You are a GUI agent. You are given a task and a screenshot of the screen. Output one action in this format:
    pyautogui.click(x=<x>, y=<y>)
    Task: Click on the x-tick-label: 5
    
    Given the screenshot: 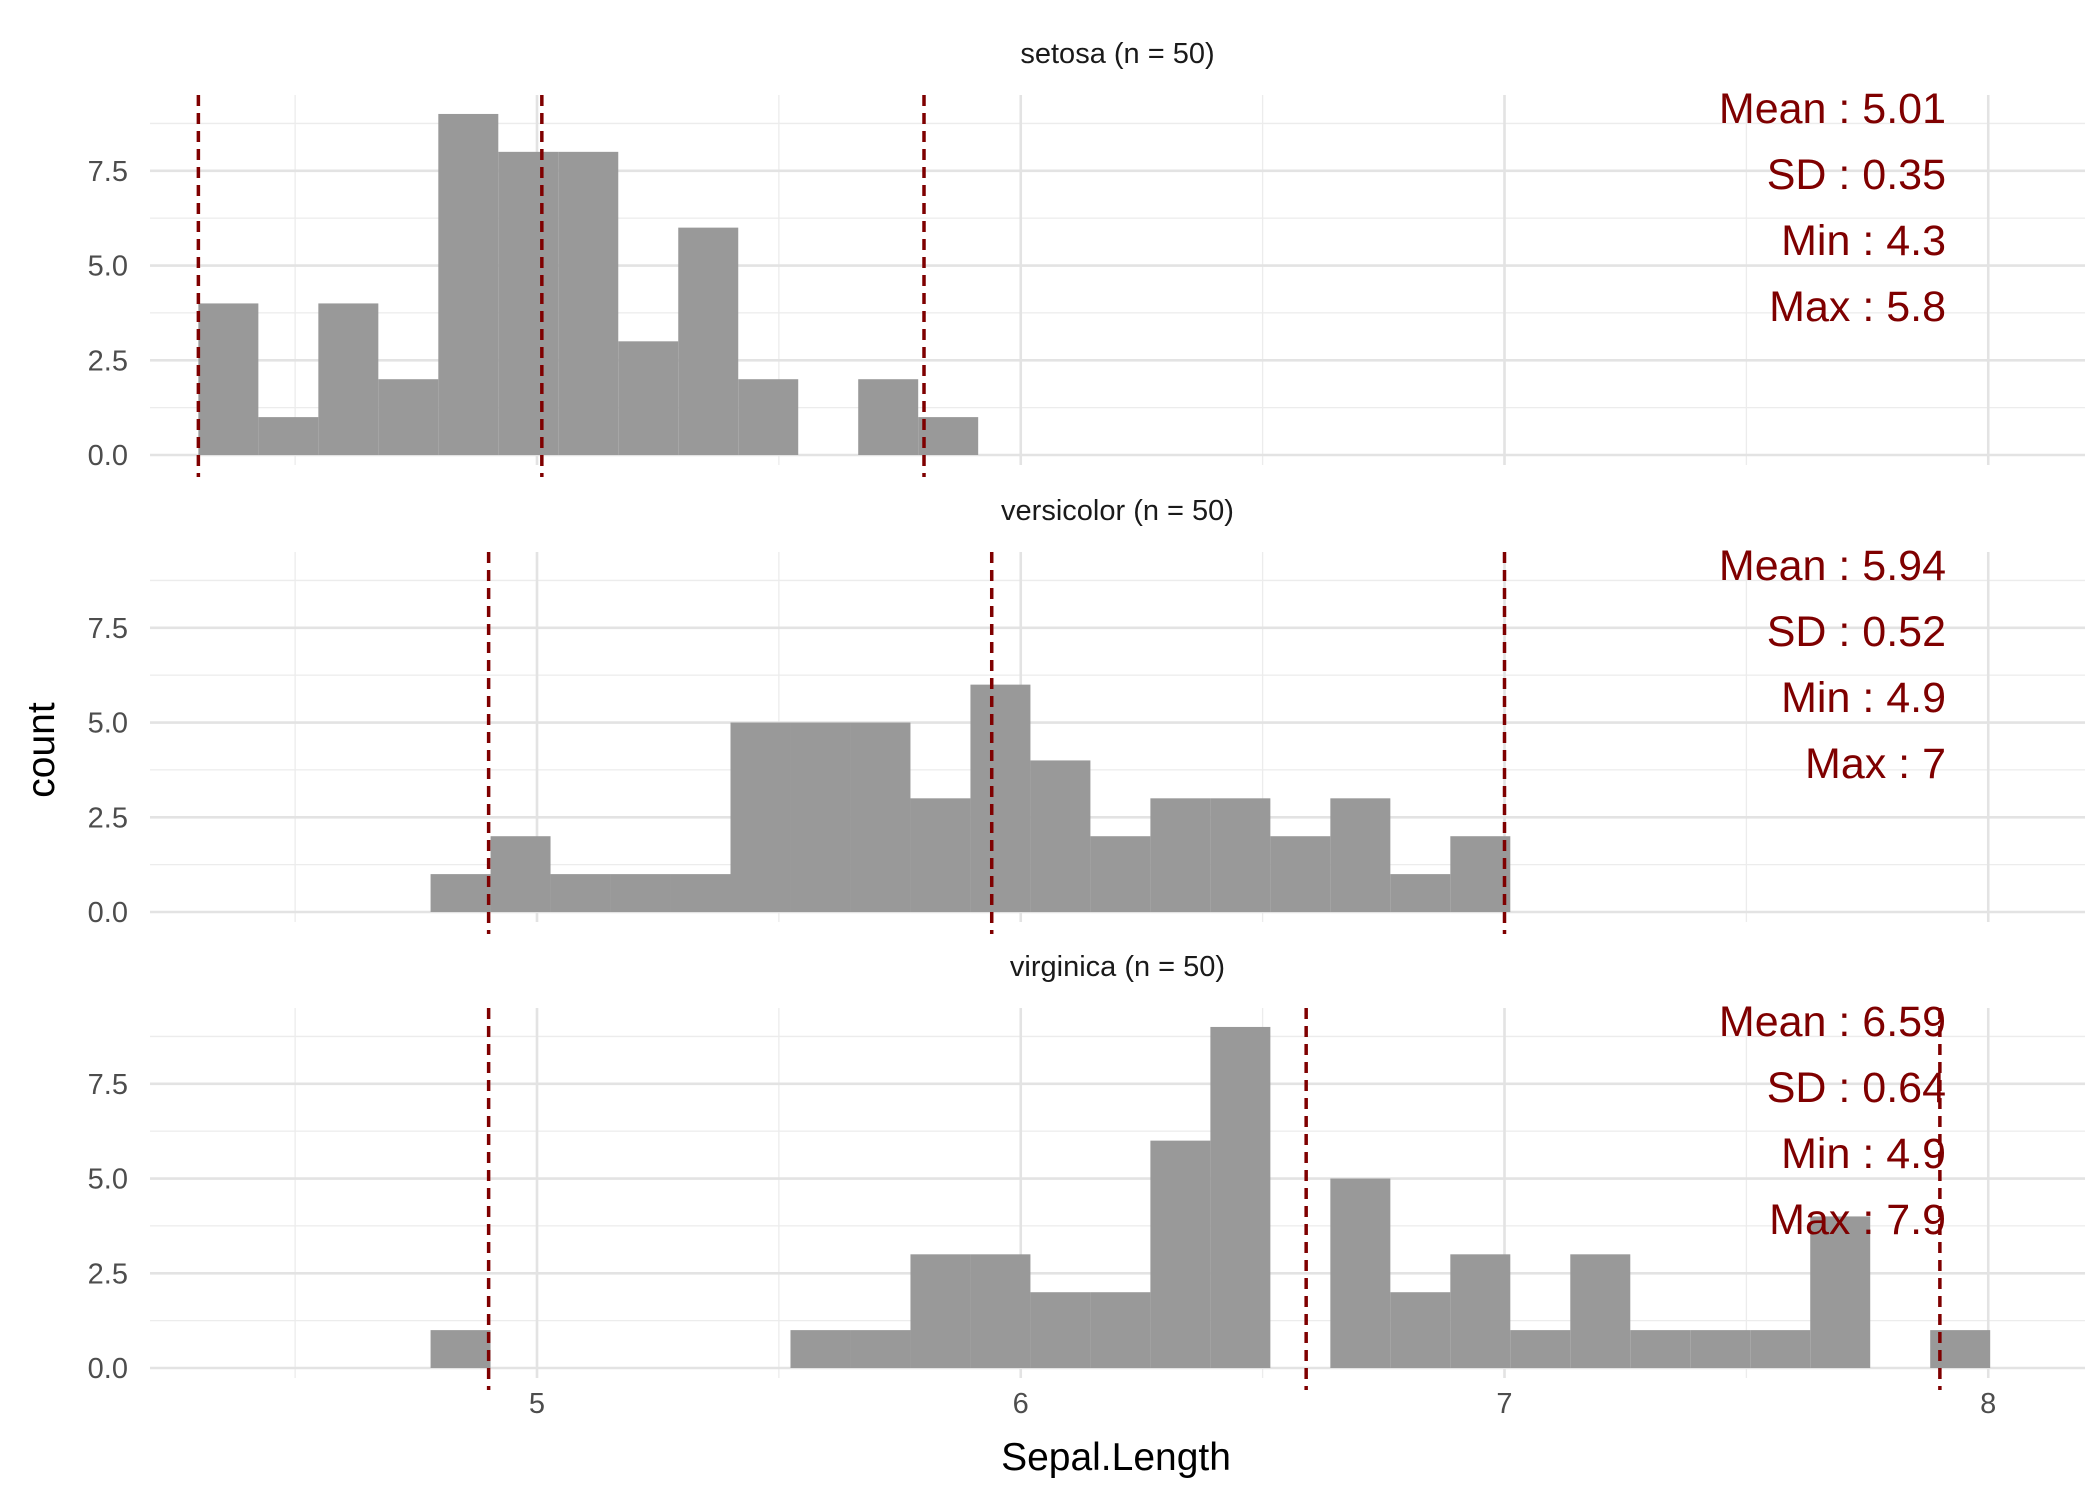 What is the action you would take?
    pyautogui.click(x=537, y=1404)
    